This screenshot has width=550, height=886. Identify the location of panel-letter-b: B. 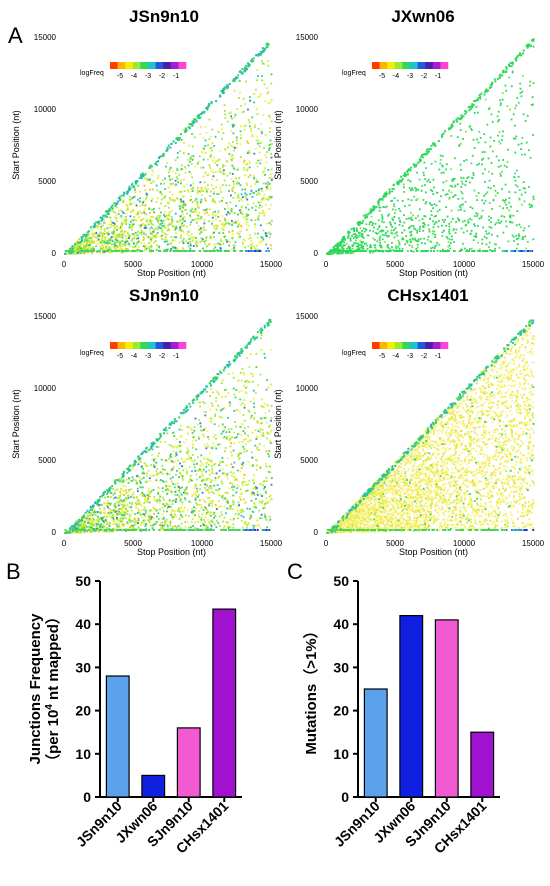
(13, 571).